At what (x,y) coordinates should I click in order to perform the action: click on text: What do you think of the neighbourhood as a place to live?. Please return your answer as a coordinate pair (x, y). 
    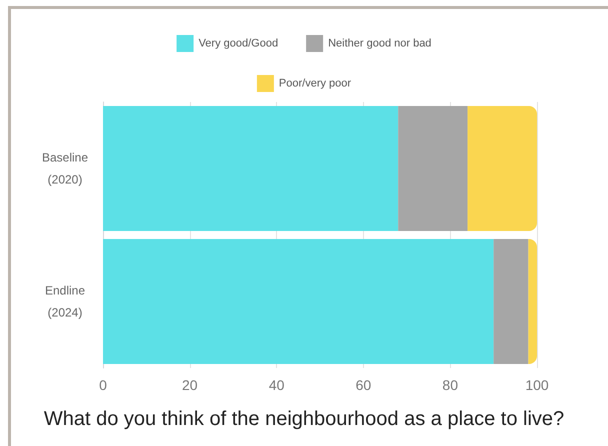
    Looking at the image, I should click on (304, 419).